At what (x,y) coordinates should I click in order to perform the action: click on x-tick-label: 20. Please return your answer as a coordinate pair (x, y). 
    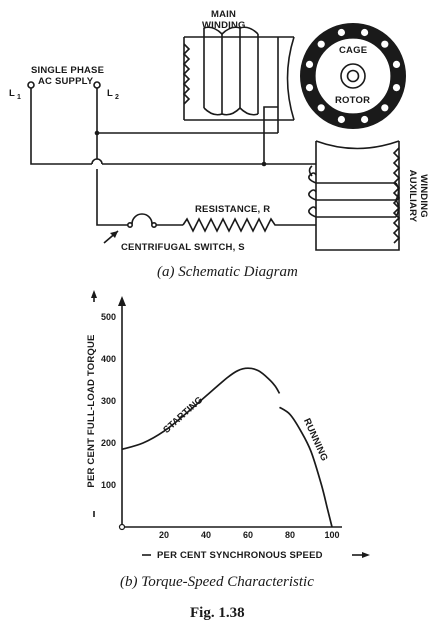
    Looking at the image, I should click on (164, 535).